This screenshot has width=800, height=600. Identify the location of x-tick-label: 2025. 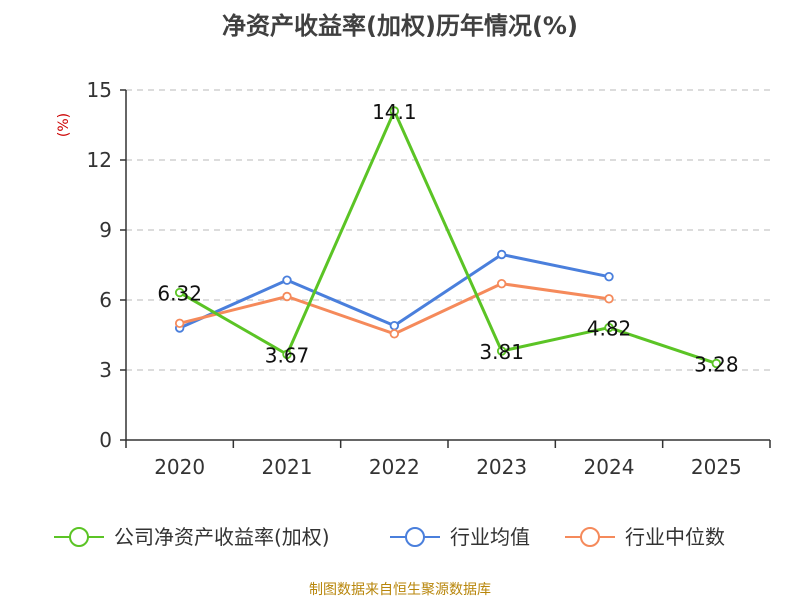
(716, 467).